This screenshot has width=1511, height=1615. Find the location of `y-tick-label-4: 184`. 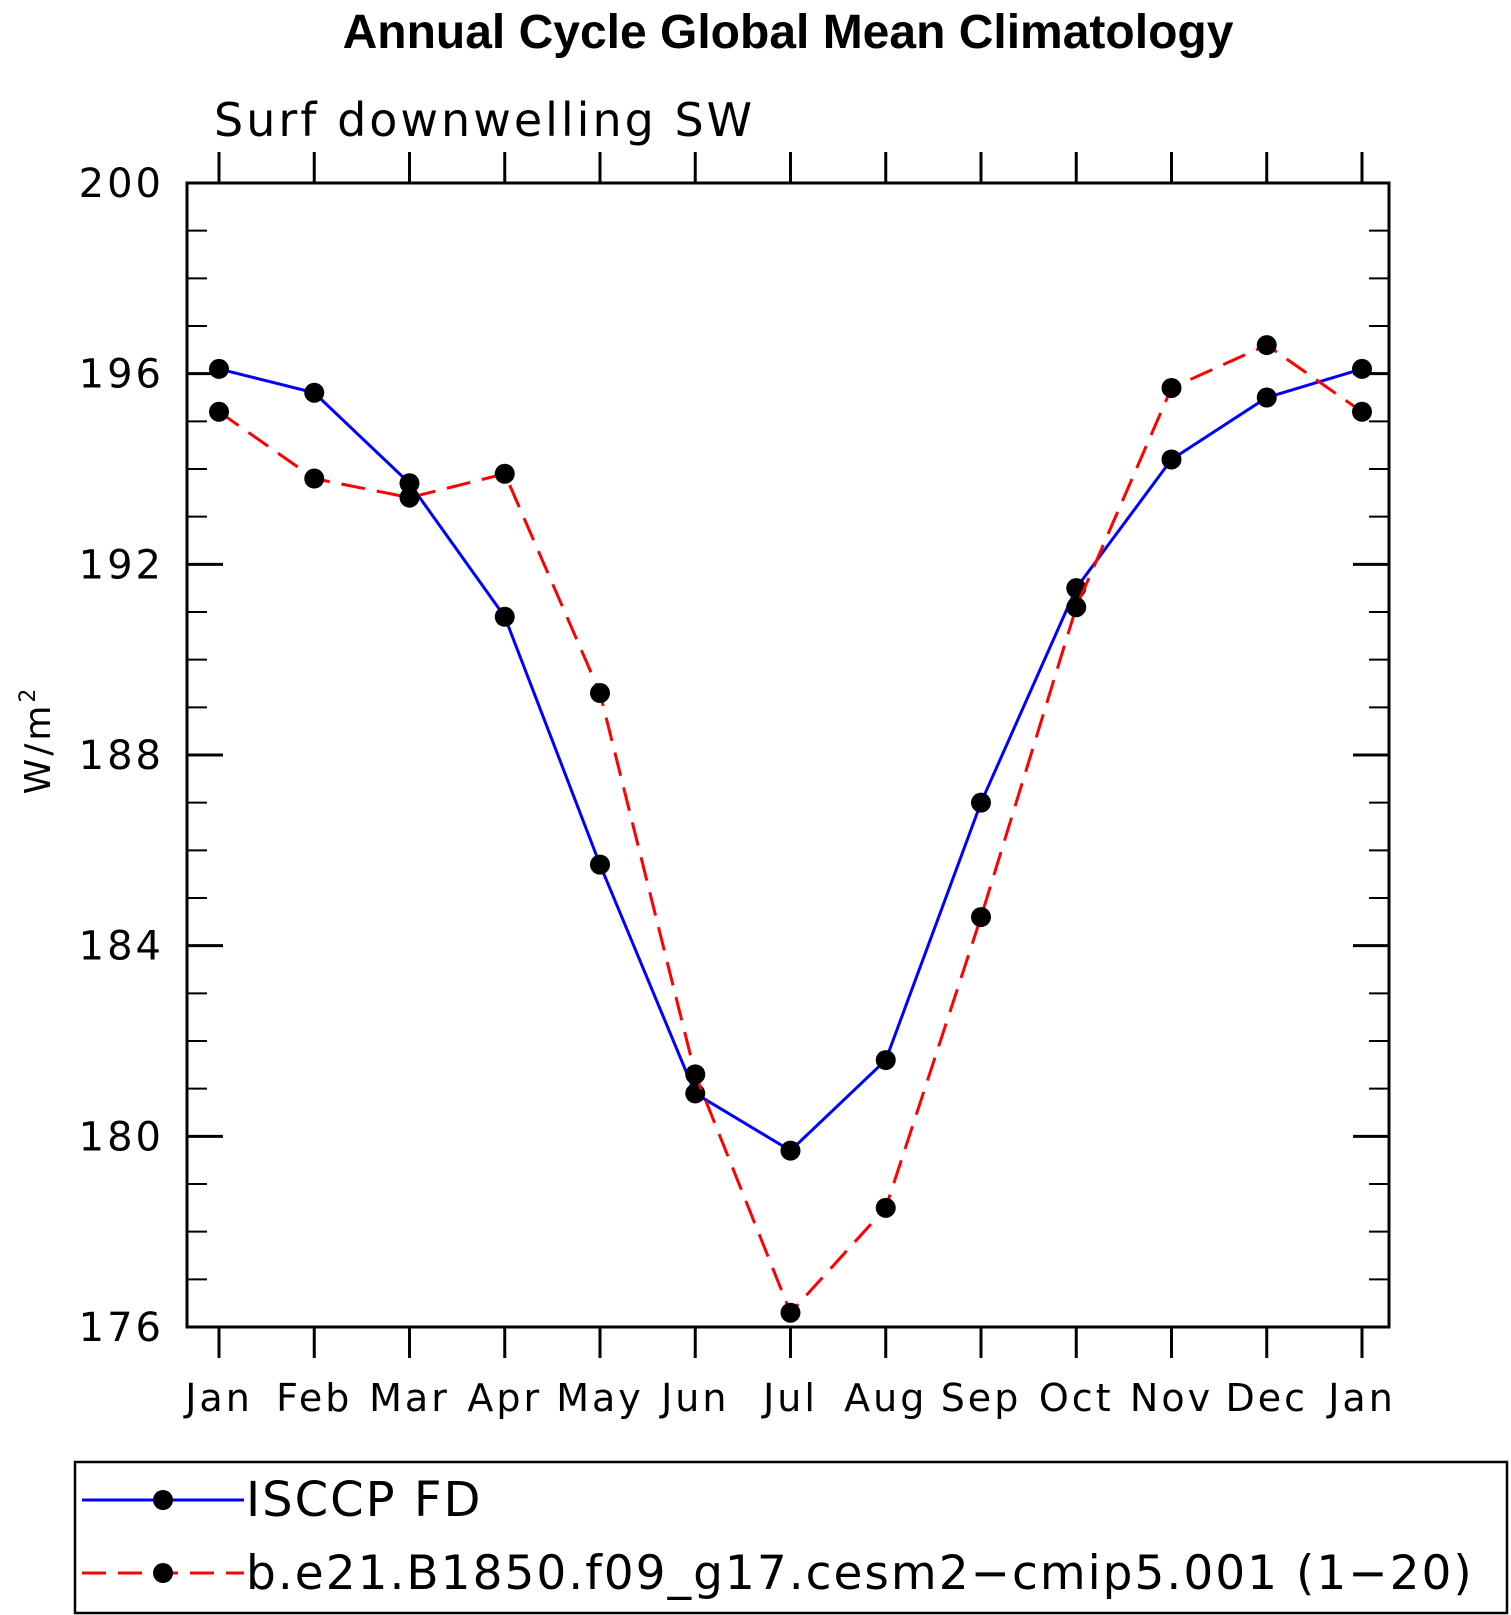

y-tick-label-4: 184 is located at coordinates (121, 947).